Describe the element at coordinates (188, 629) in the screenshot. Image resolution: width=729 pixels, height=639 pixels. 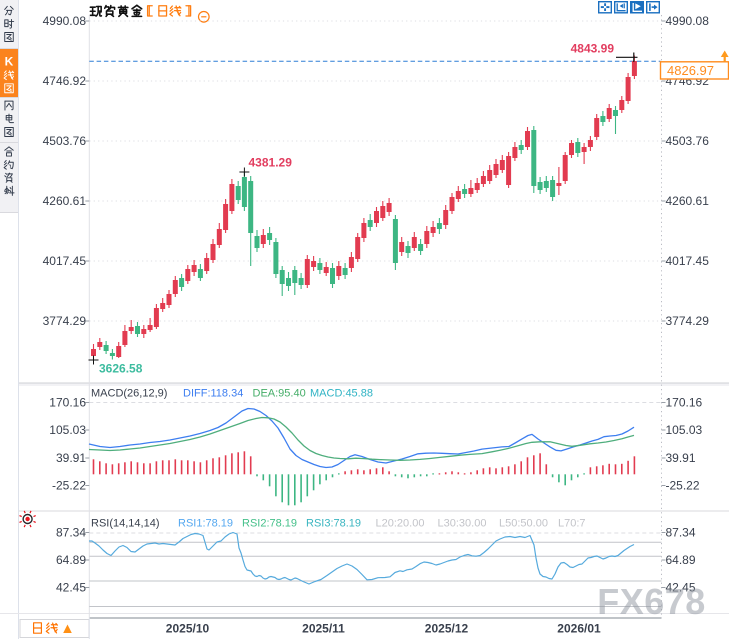
I see `svg-text: 2025/10` at that location.